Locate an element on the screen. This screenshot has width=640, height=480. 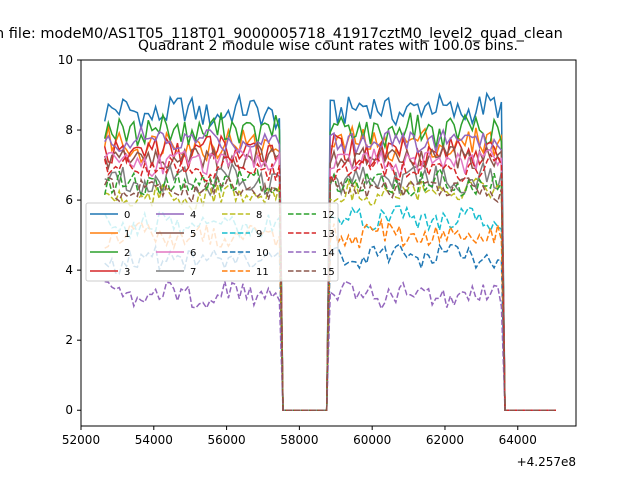
x-tick-label: 52000 is located at coordinates (81, 440).